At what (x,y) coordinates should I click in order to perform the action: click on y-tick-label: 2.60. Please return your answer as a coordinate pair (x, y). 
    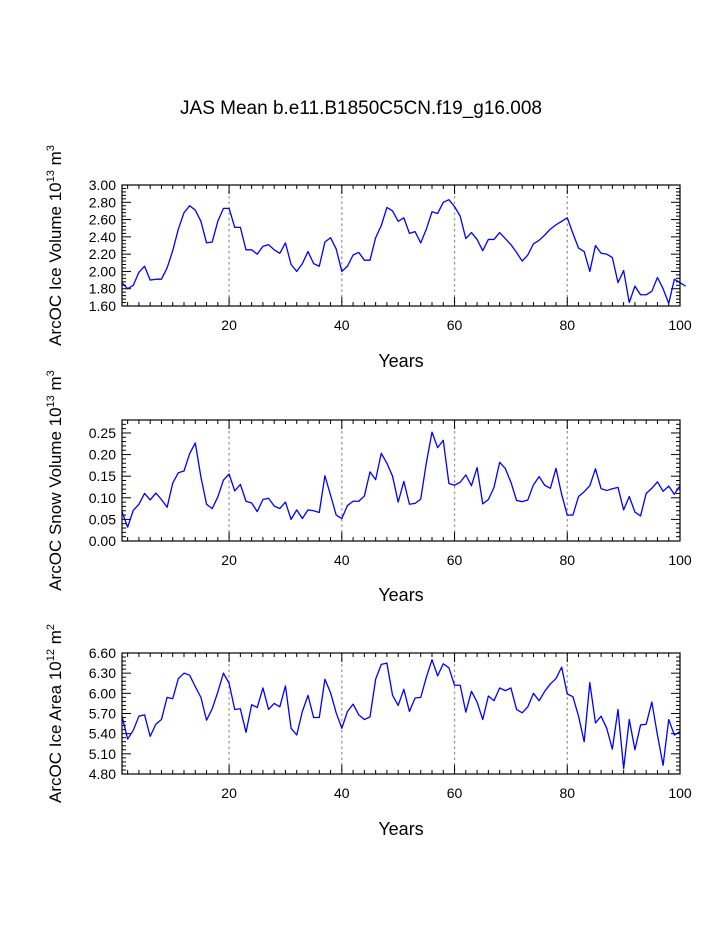
    Looking at the image, I should click on (102, 220).